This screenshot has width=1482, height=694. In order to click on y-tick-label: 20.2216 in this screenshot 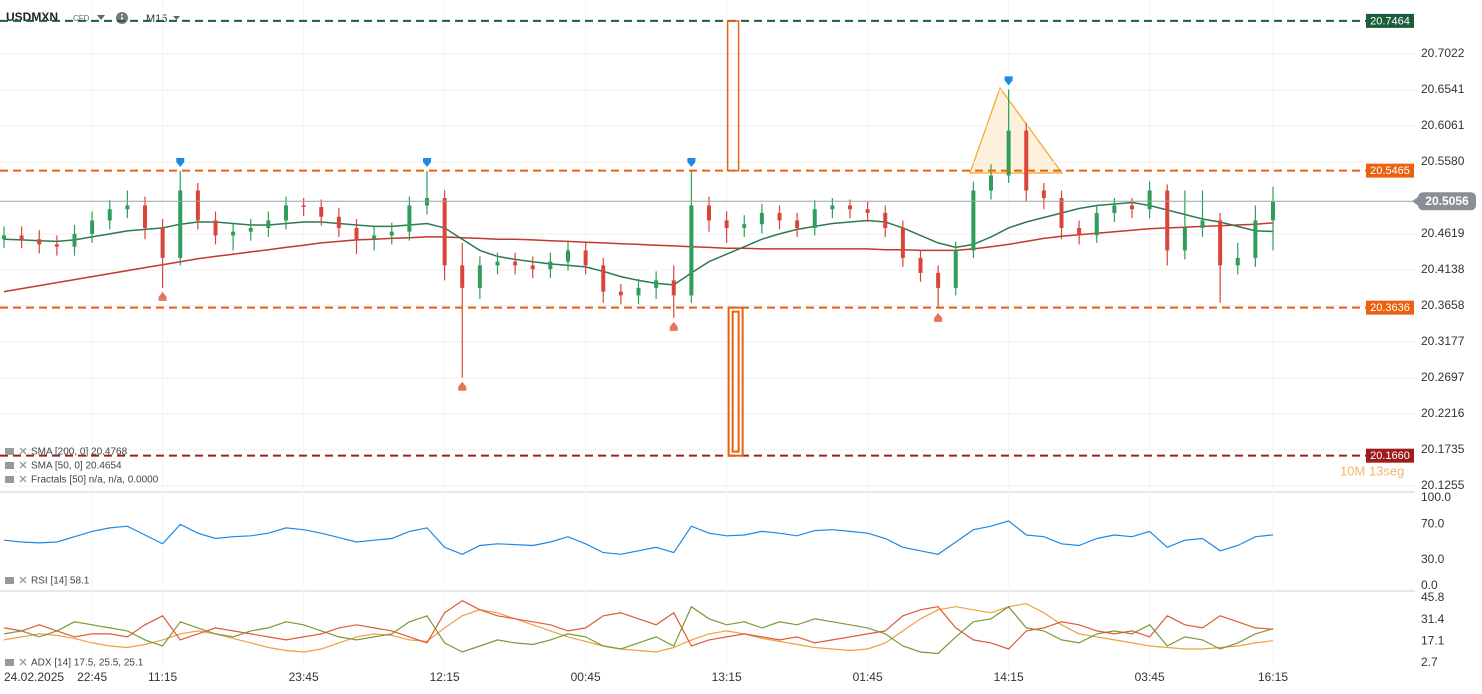, I will do `click(1443, 413)`.